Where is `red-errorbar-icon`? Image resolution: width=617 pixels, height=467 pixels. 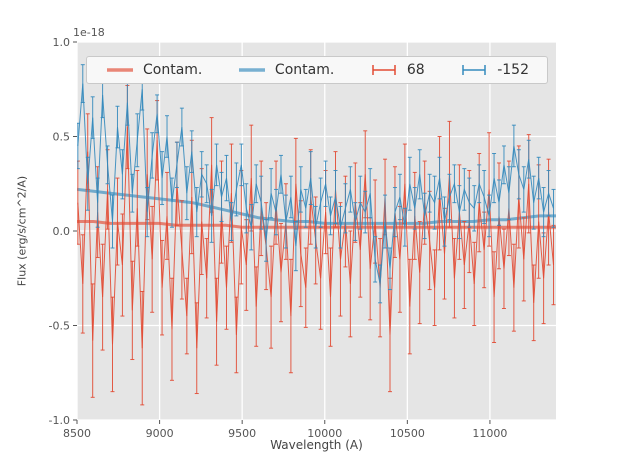 red-errorbar-icon is located at coordinates (384, 70).